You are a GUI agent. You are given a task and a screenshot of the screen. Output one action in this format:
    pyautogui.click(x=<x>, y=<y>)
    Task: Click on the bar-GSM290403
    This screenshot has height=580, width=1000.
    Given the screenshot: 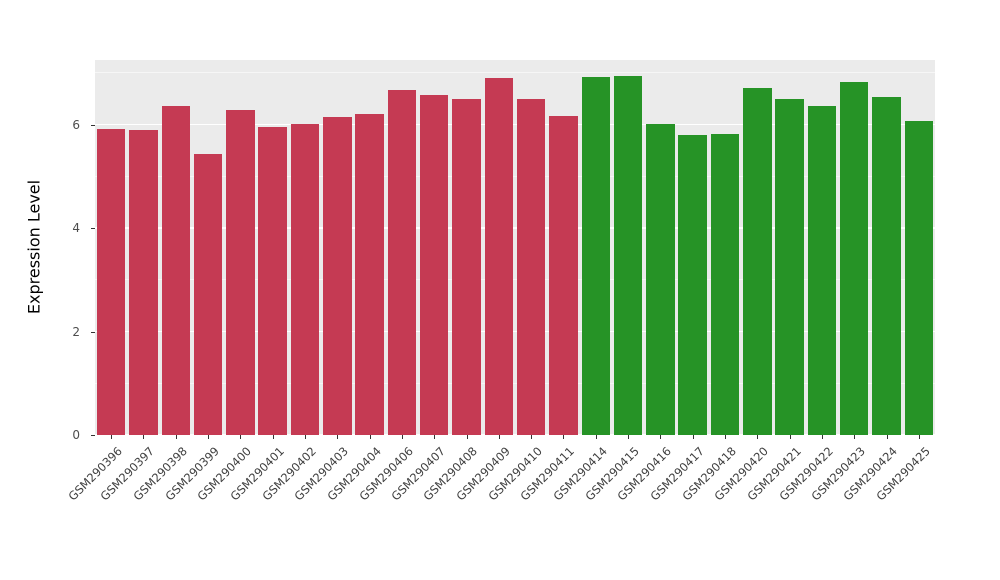 What is the action you would take?
    pyautogui.click(x=337, y=275)
    